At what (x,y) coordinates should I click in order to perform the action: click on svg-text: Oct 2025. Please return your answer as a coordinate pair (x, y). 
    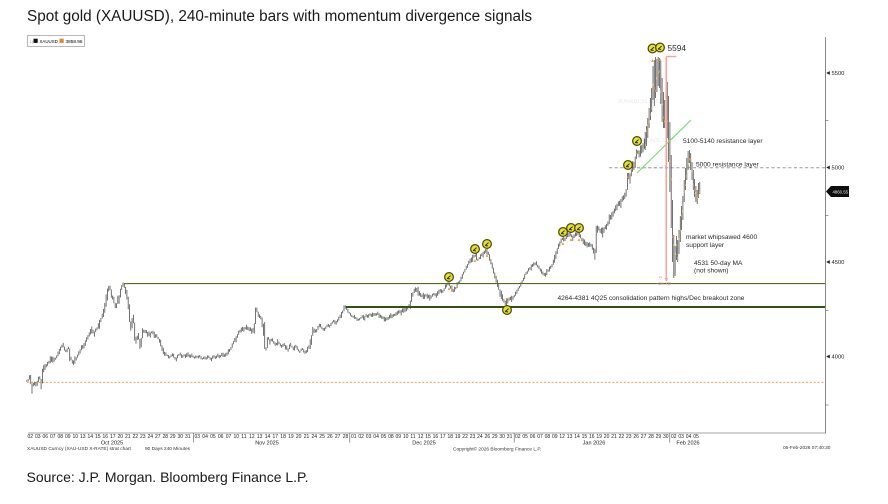
    Looking at the image, I should click on (112, 444).